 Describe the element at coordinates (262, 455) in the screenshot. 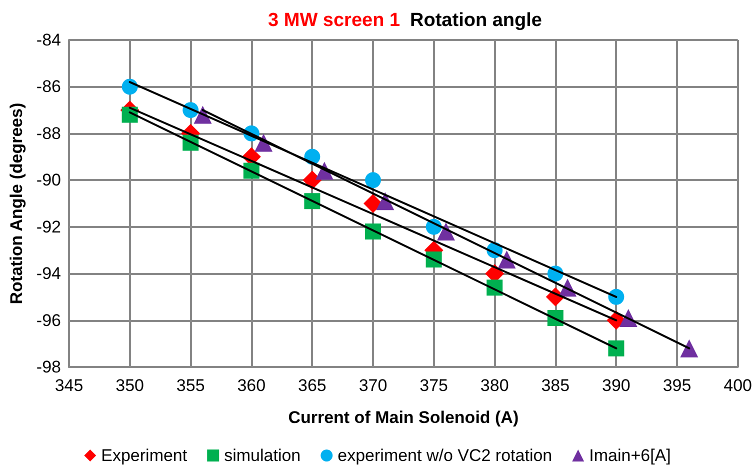

I see `legend-label: simulation` at that location.